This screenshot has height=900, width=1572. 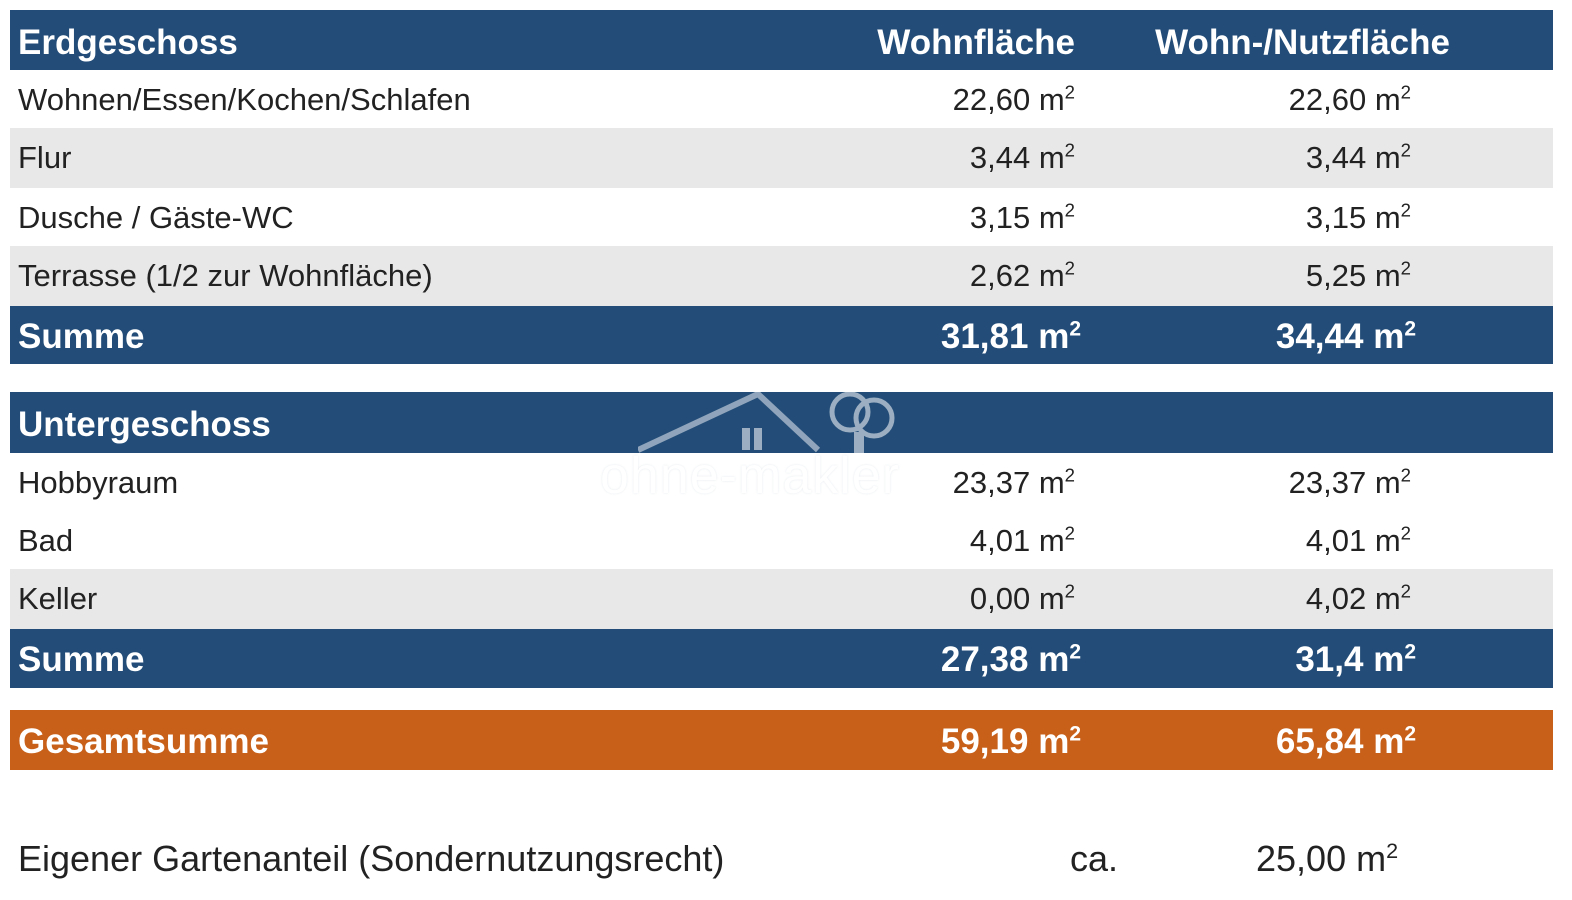 What do you see at coordinates (781, 482) in the screenshot?
I see `table-row: Hobbyraum 23,37 m2 23,37 m2` at bounding box center [781, 482].